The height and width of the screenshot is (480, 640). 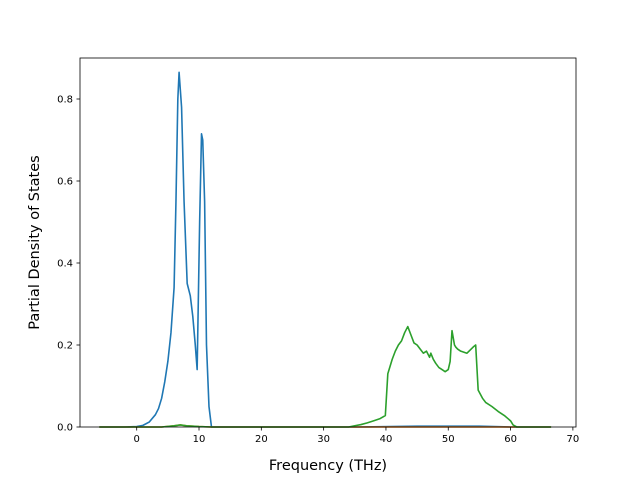 What do you see at coordinates (35, 242) in the screenshot?
I see `y-axis-title: Partial Density of States` at bounding box center [35, 242].